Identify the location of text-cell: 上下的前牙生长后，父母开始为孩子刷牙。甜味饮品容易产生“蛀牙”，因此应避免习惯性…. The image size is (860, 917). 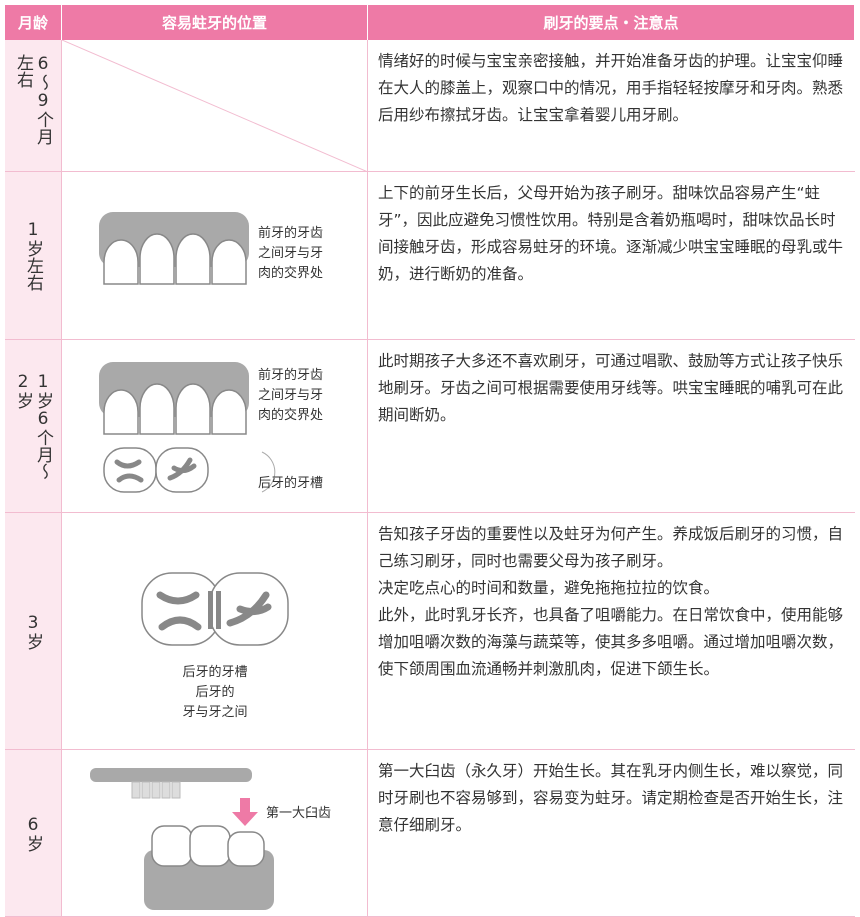
(611, 256).